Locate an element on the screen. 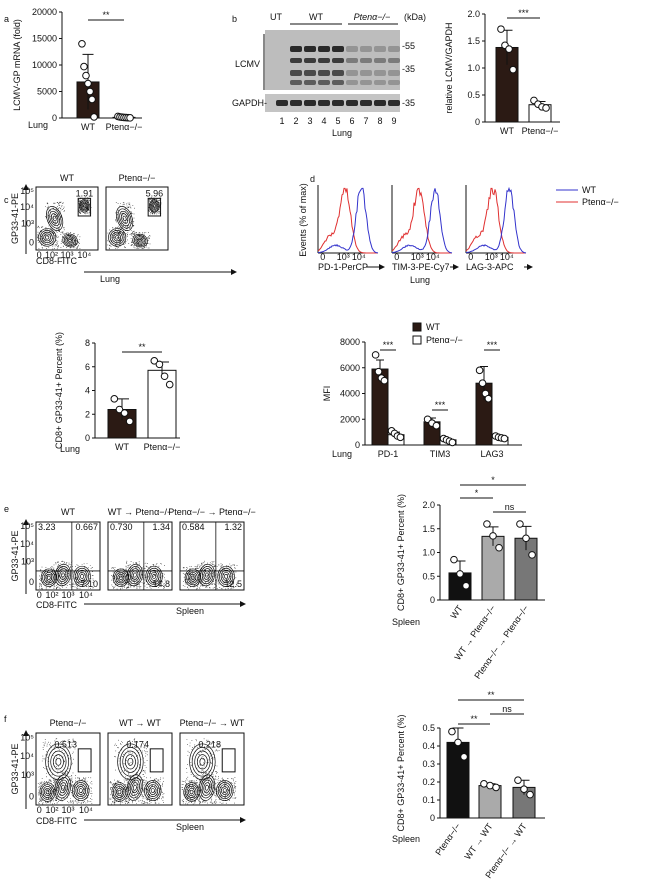 The height and width of the screenshot is (886, 650). y-tick-label: 10⁴ is located at coordinates (27, 756).